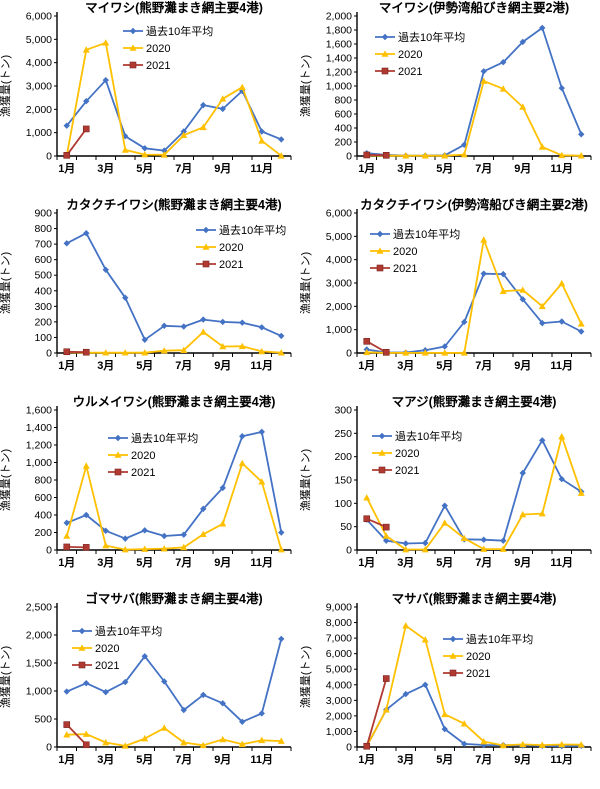 The width and height of the screenshot is (600, 789). I want to click on y-tick-label: 900, so click(43, 214).